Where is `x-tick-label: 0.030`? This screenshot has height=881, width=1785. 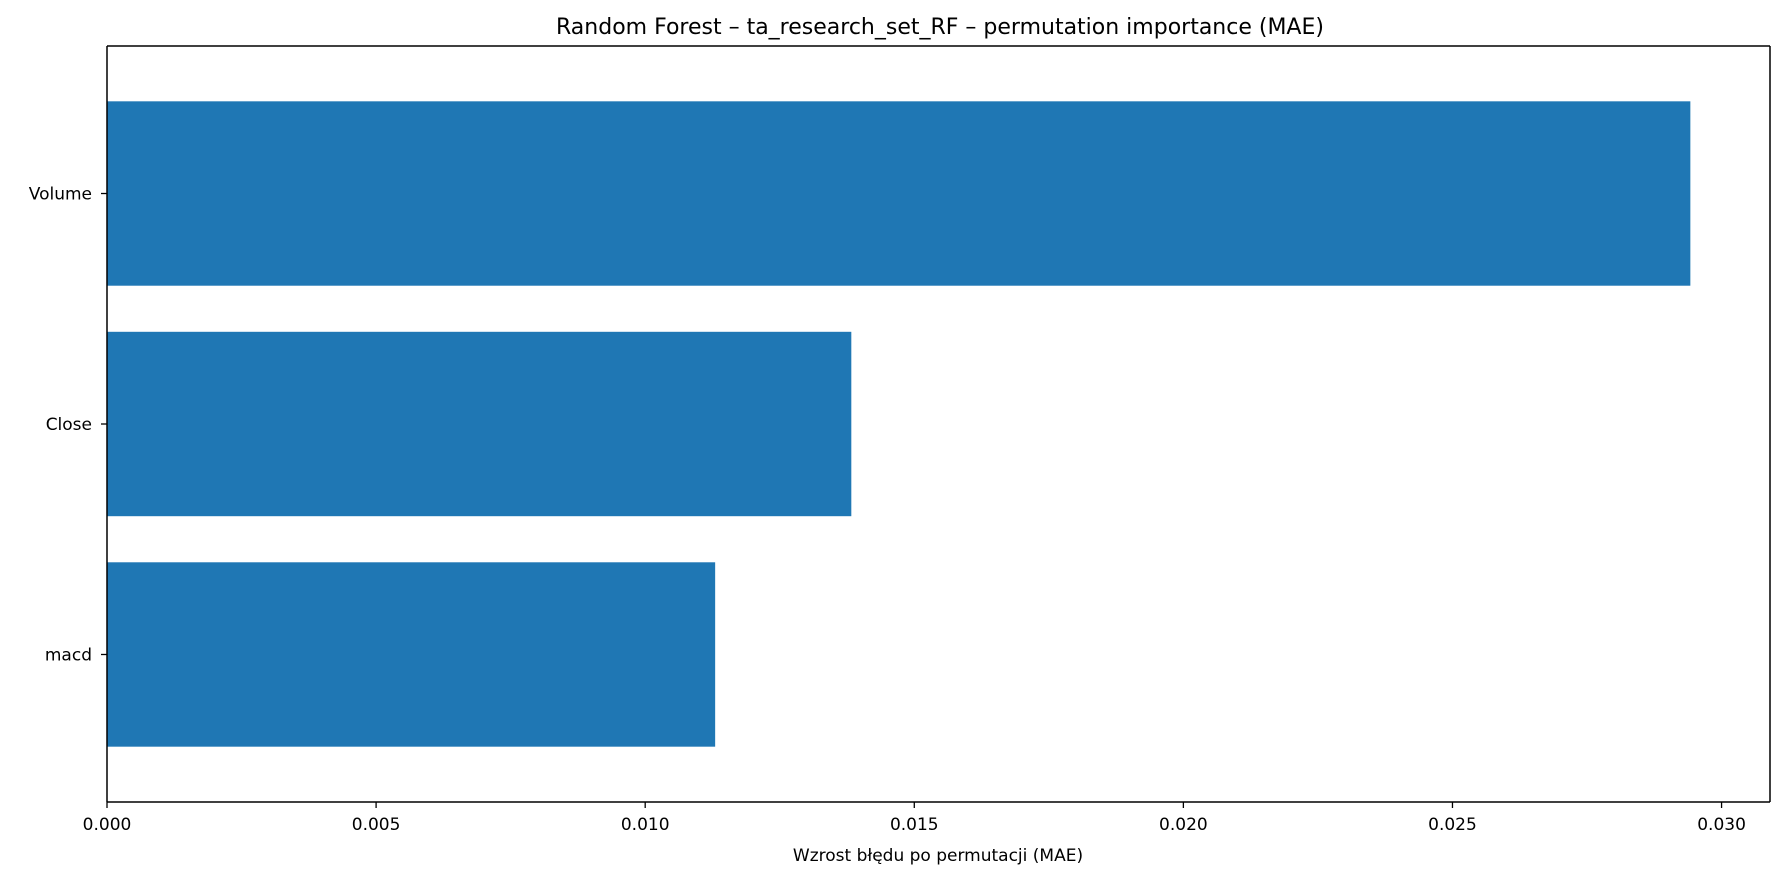 x-tick-label: 0.030 is located at coordinates (1721, 825).